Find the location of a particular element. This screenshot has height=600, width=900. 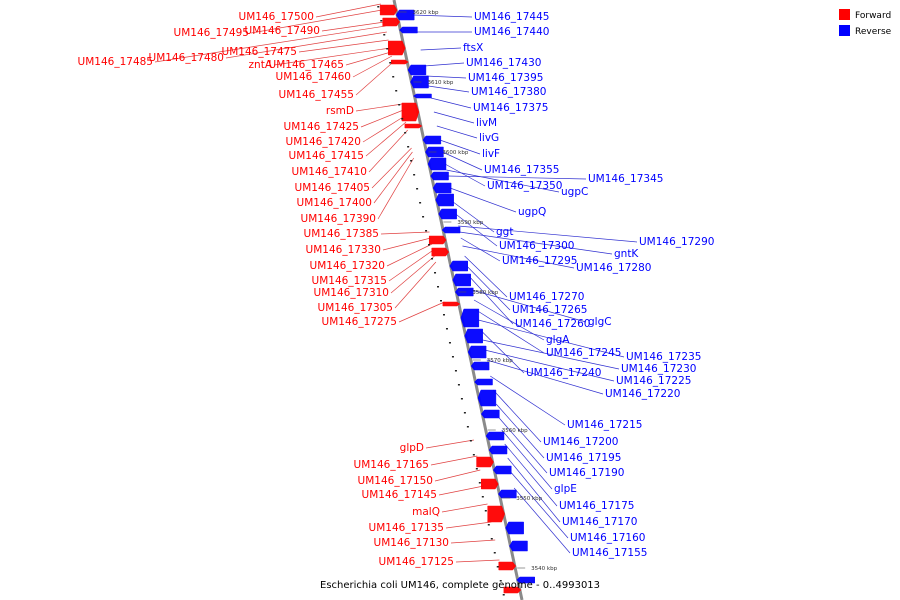

reverse-gene-label: UM146_17395 is located at coordinates (505, 78).